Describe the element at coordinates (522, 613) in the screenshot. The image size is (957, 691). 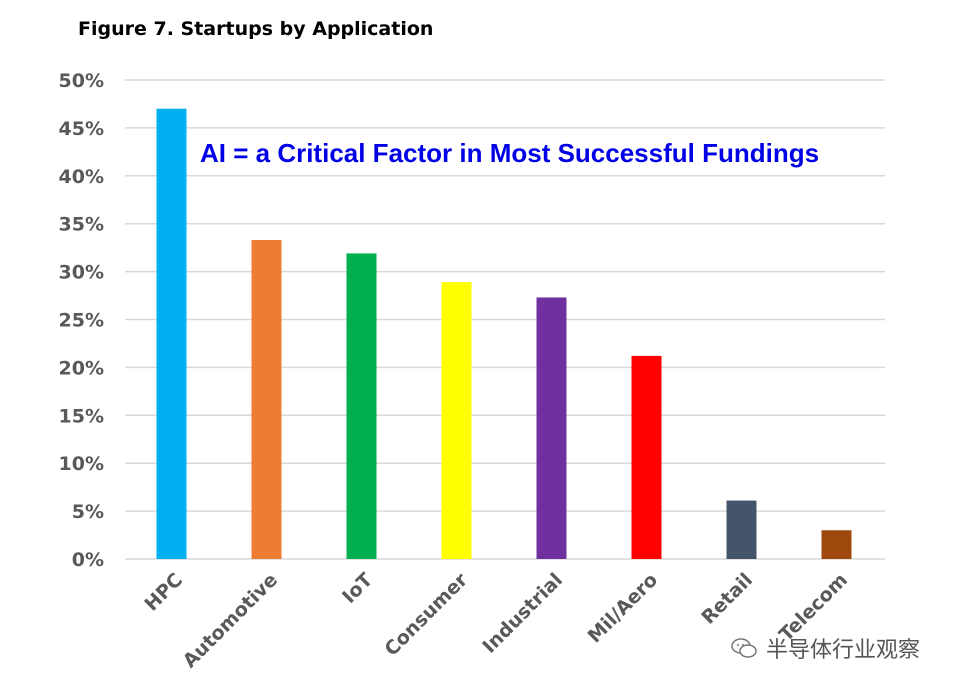
I see `x-tick-label: Industrial` at that location.